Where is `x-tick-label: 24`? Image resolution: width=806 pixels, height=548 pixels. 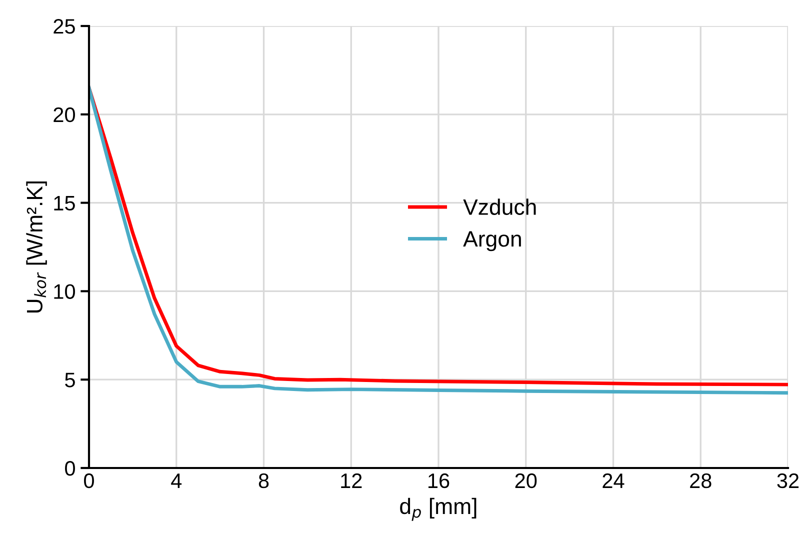 x-tick-label: 24 is located at coordinates (613, 480).